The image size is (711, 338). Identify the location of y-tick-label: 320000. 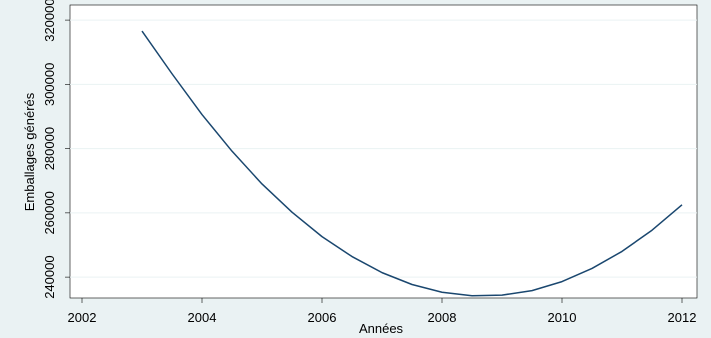
(49, 21).